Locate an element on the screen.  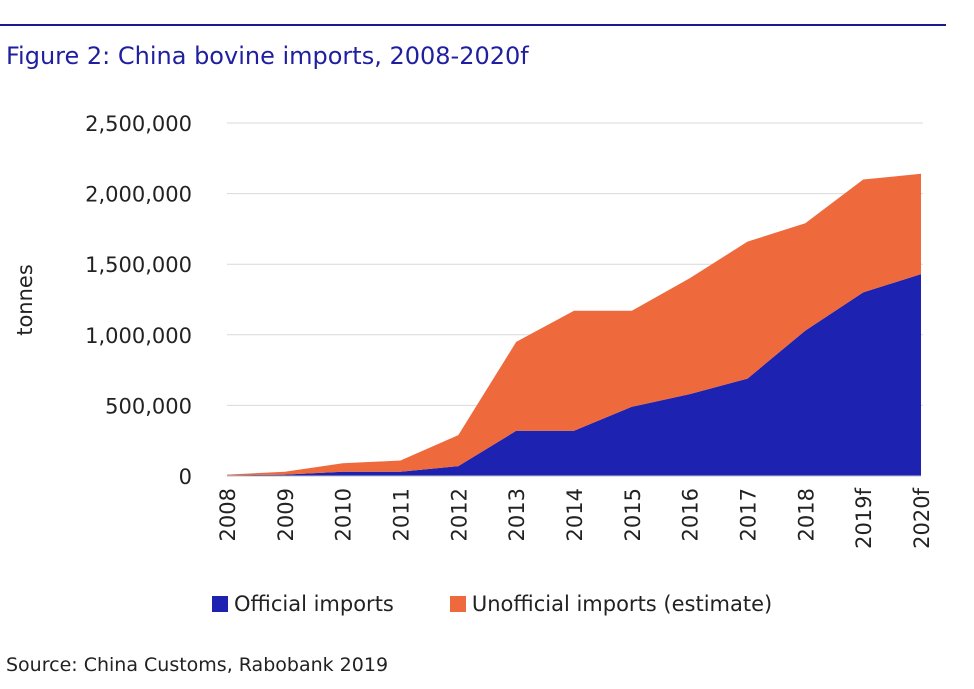
legend-item-official: Official imports is located at coordinates (303, 604).